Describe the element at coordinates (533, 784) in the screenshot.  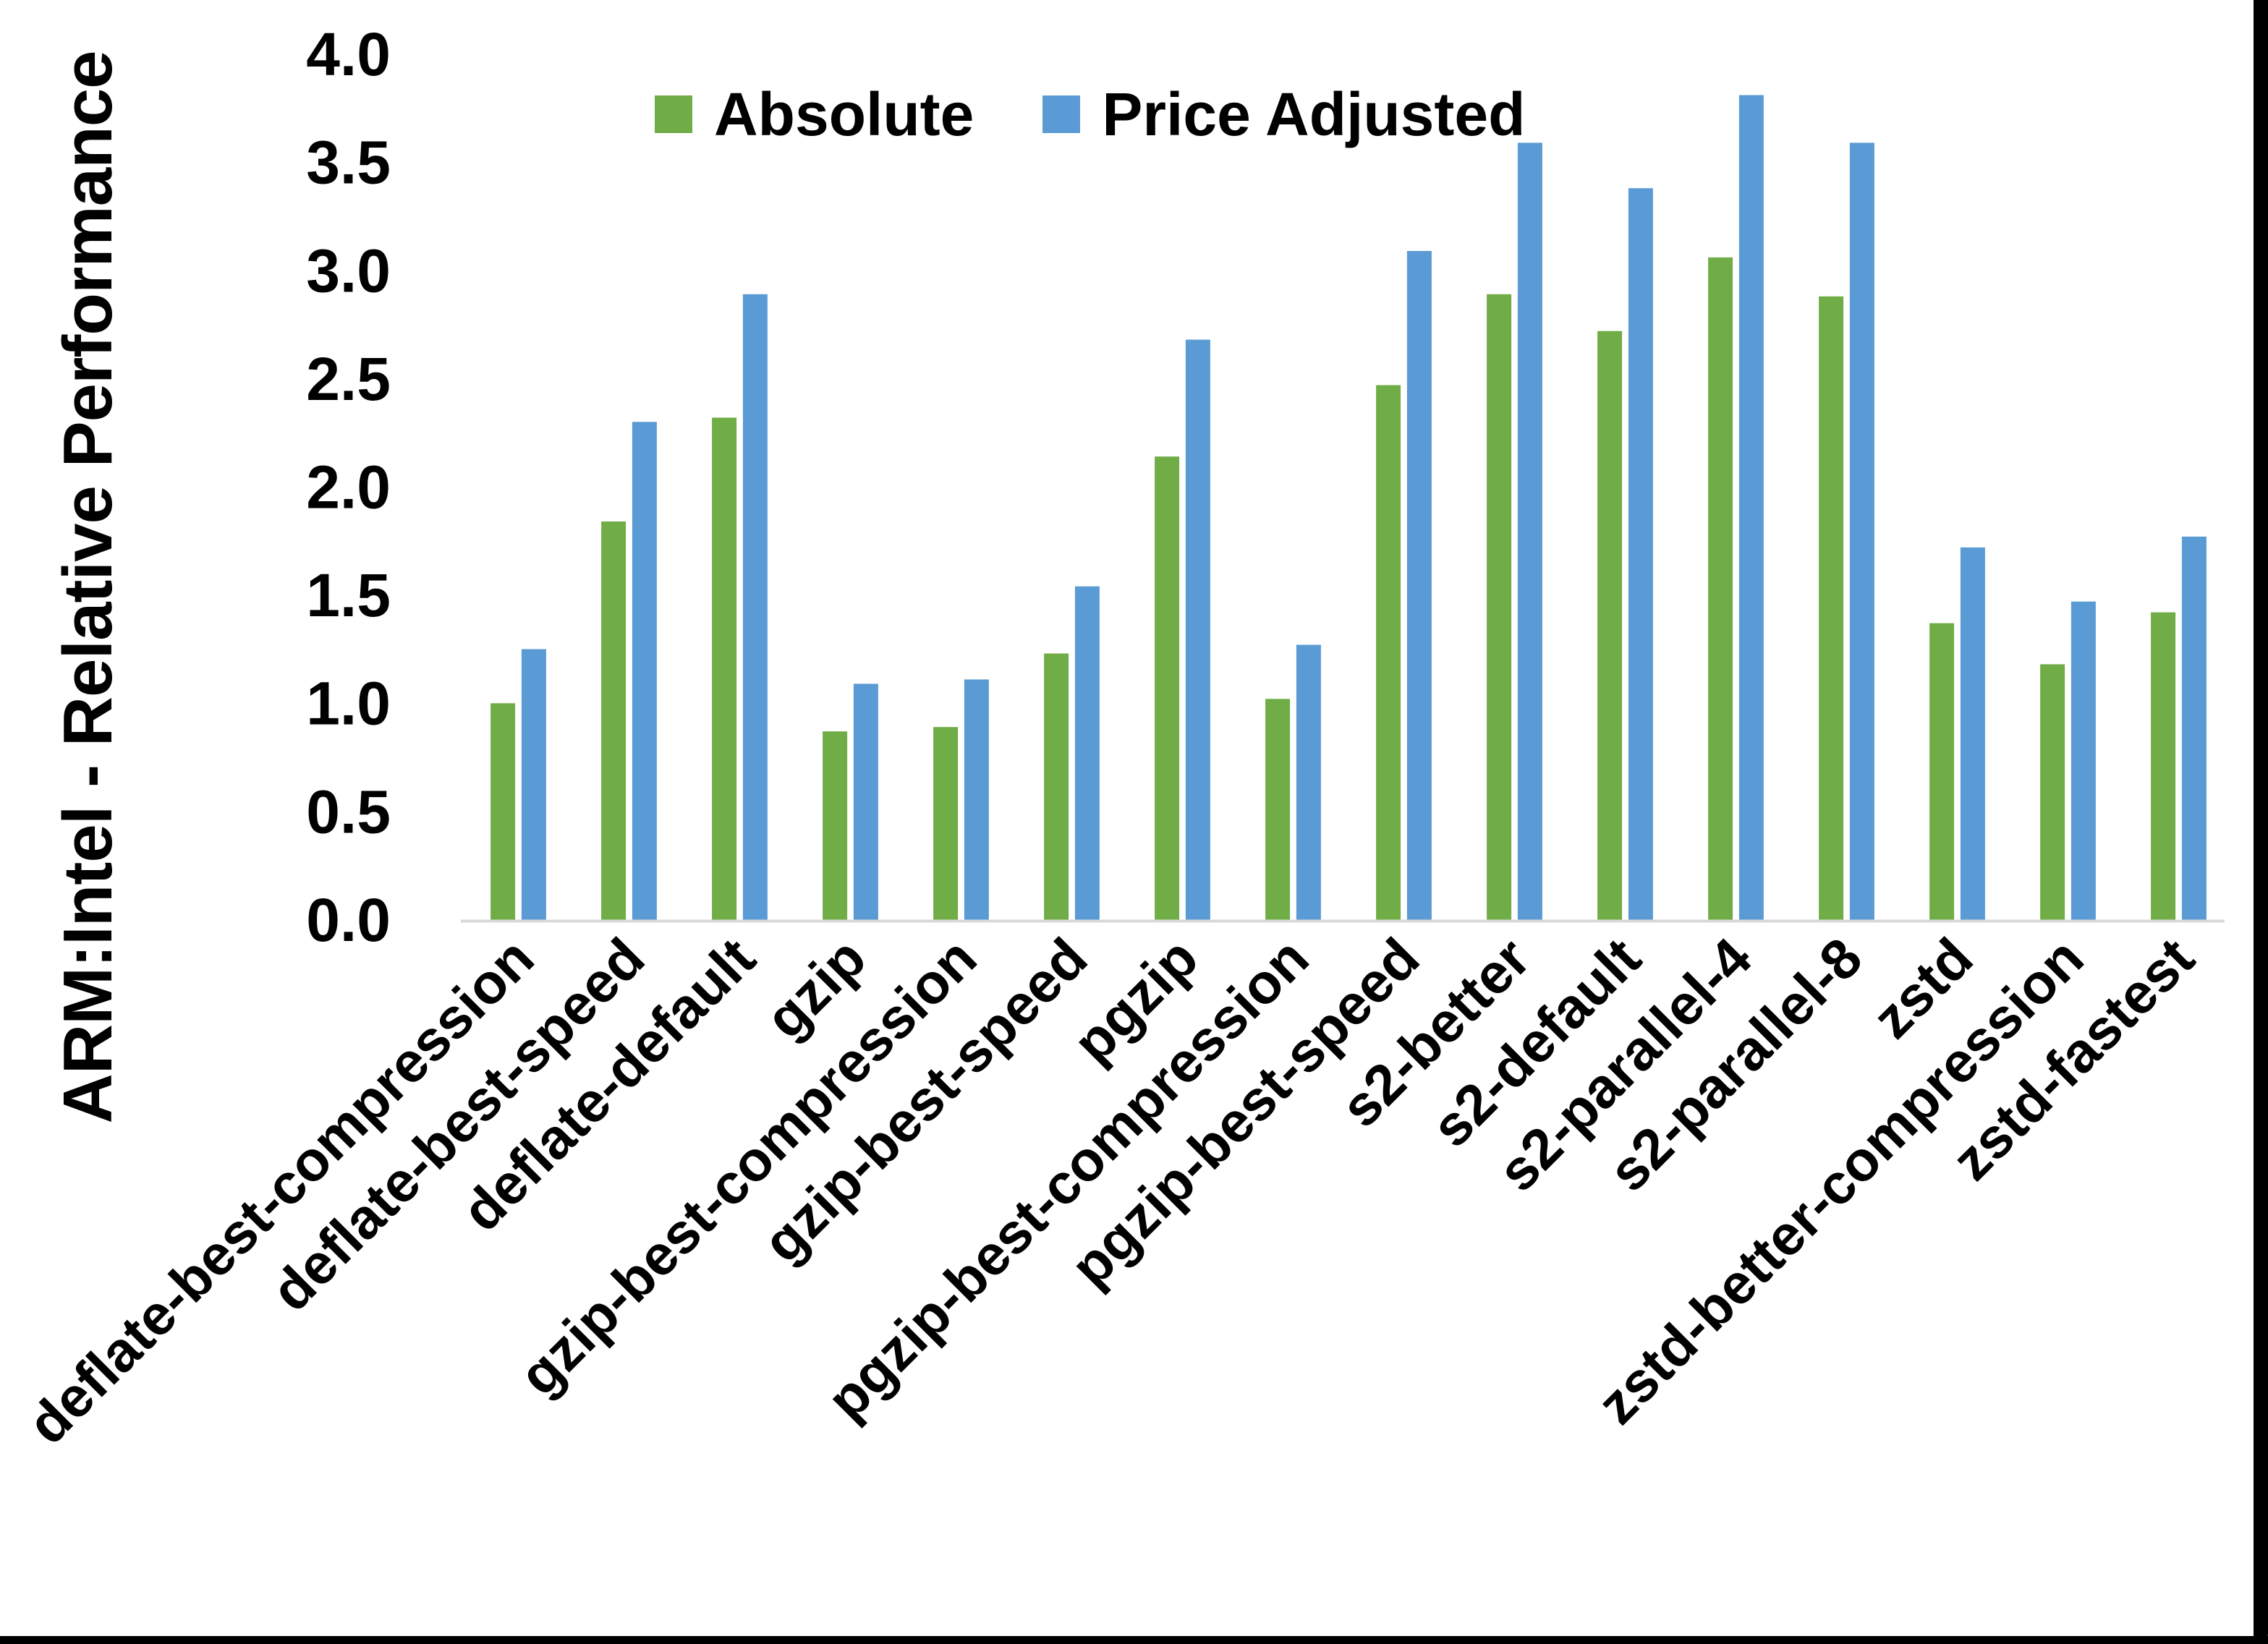
I see `bar-price-adjusted-deflate-best-compression` at that location.